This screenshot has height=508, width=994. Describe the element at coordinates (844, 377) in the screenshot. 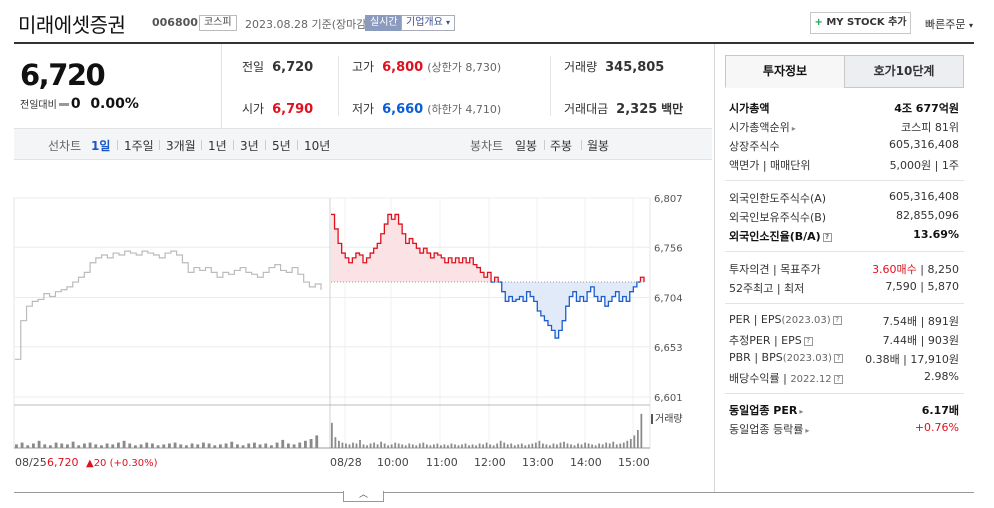

I see `row-dividend: 배당수익률 | 2022.12? 2.98%` at that location.